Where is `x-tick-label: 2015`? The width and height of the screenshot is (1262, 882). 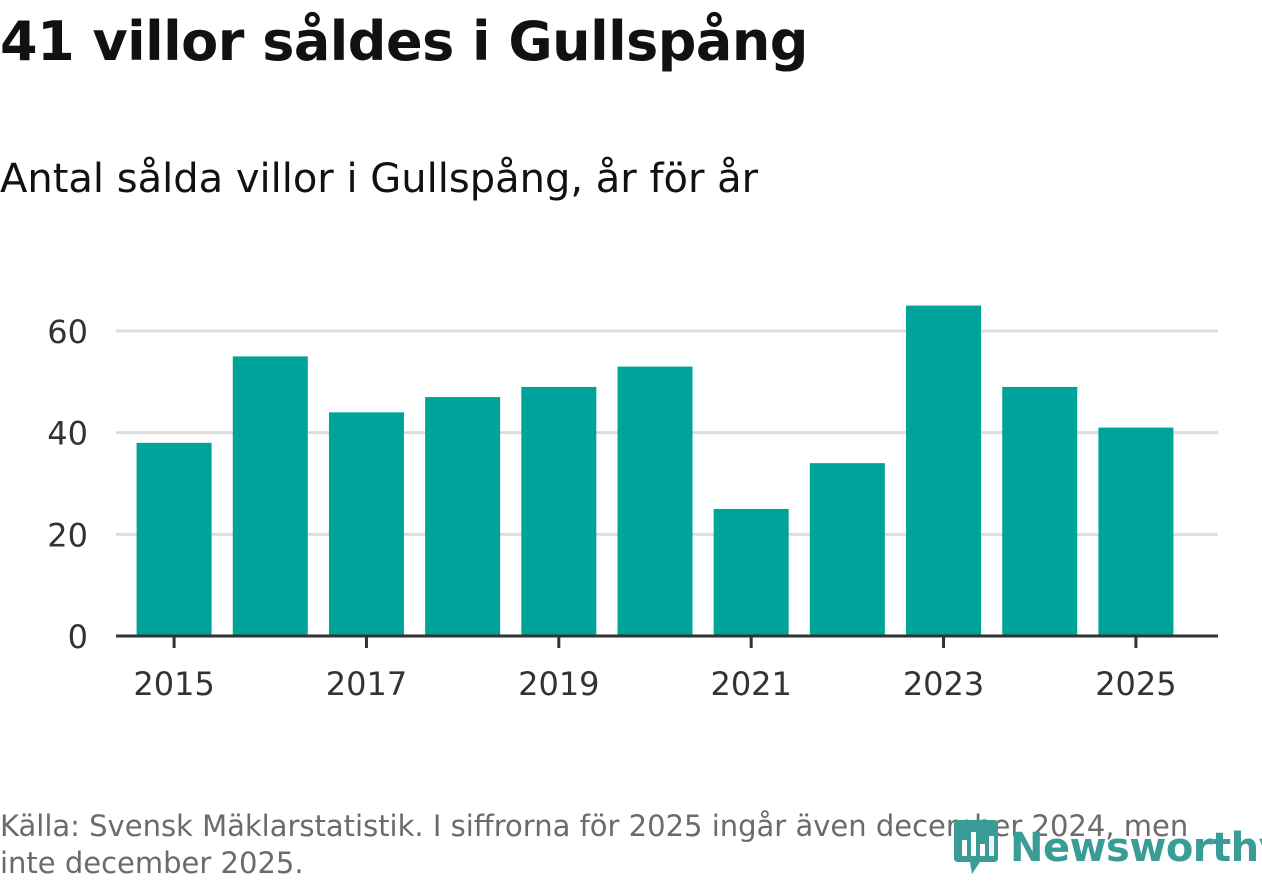 x-tick-label: 2015 is located at coordinates (173, 684).